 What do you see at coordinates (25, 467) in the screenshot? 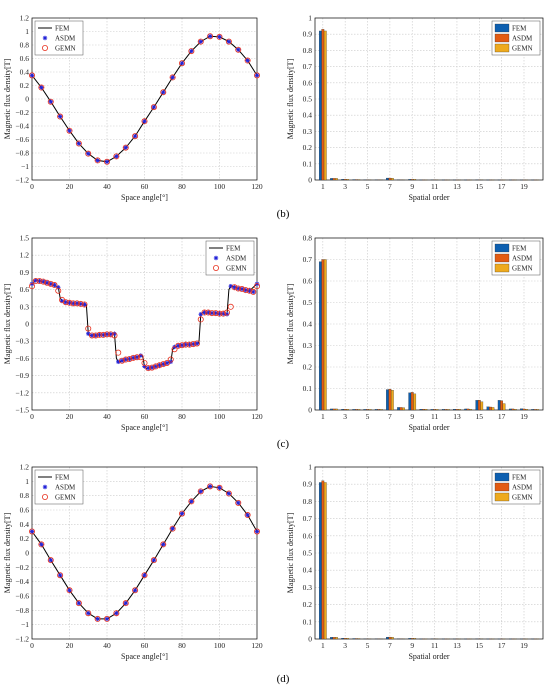
I see `y-tick-label: 1.2` at bounding box center [25, 467].